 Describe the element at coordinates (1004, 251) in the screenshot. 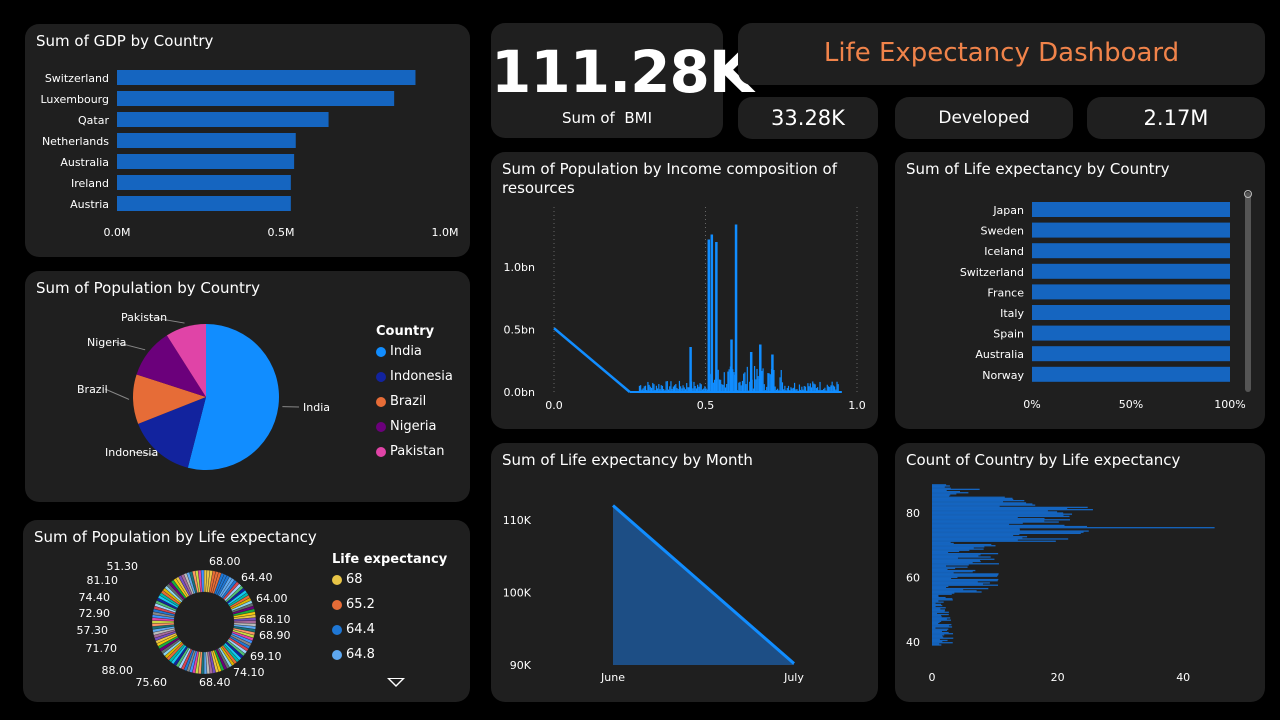

I see `life-country-label: Iceland` at that location.